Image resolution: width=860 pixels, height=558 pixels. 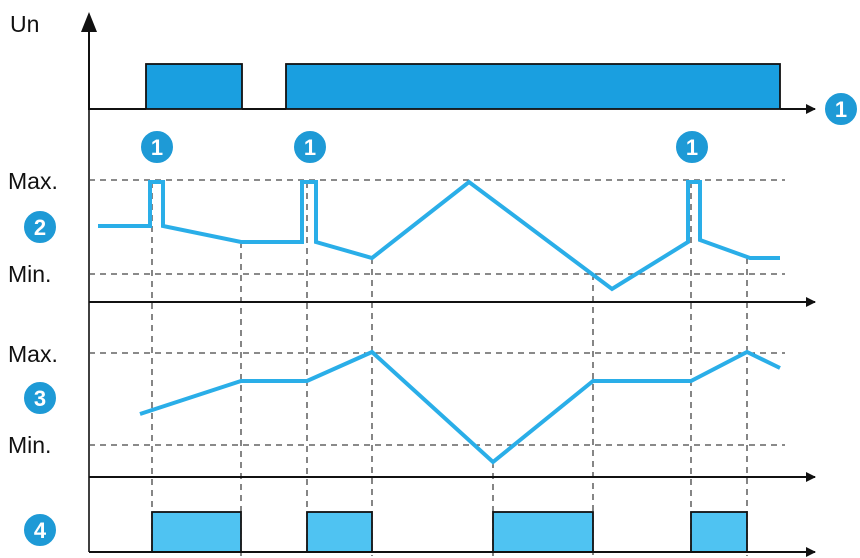 I want to click on svg-text: 2, so click(x=40, y=227).